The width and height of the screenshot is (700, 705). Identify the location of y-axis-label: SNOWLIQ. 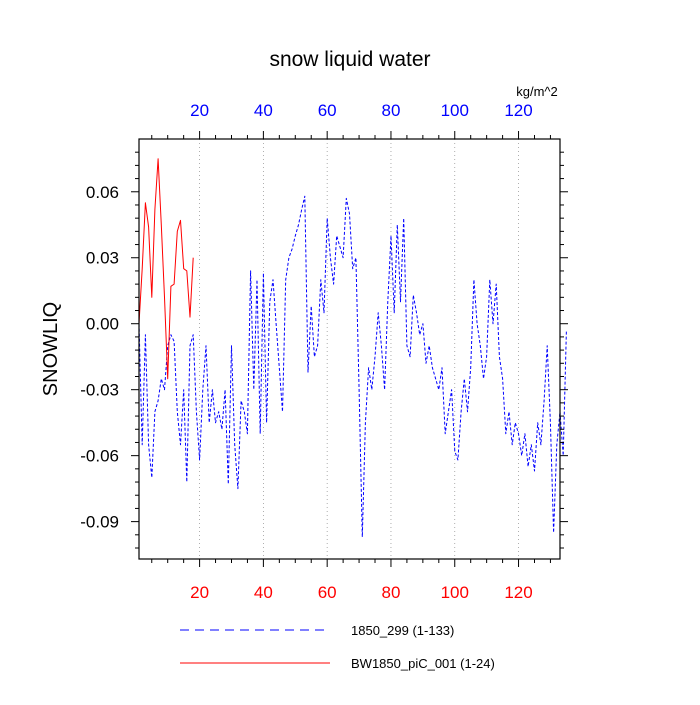
(51, 349).